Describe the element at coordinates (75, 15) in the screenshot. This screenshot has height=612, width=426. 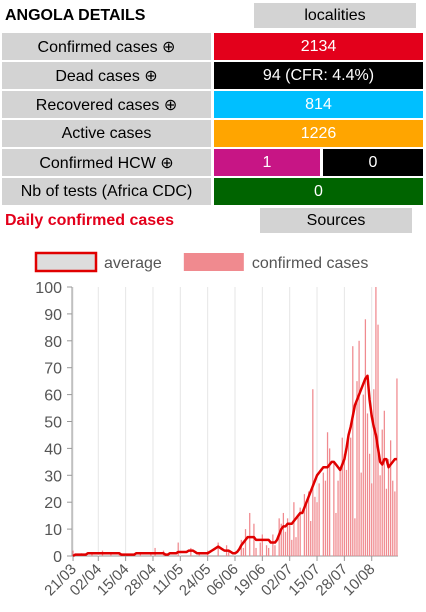
I see `page-title: ANGOLA DETAILS` at that location.